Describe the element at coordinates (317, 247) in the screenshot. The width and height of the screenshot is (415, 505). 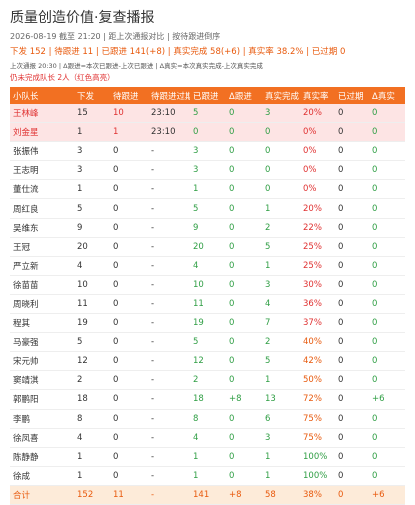
I see `table-cell: 25%` at that location.